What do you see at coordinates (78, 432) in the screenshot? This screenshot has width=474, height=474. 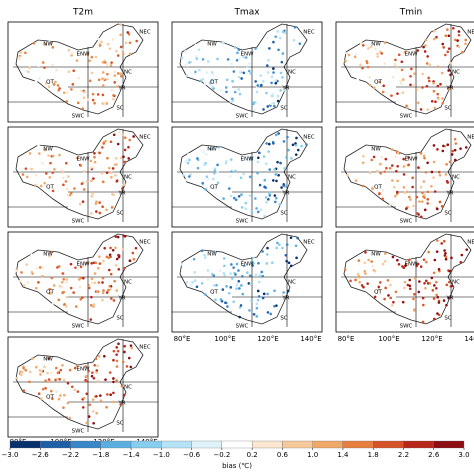 I see `region-label: SWC` at bounding box center [78, 432].